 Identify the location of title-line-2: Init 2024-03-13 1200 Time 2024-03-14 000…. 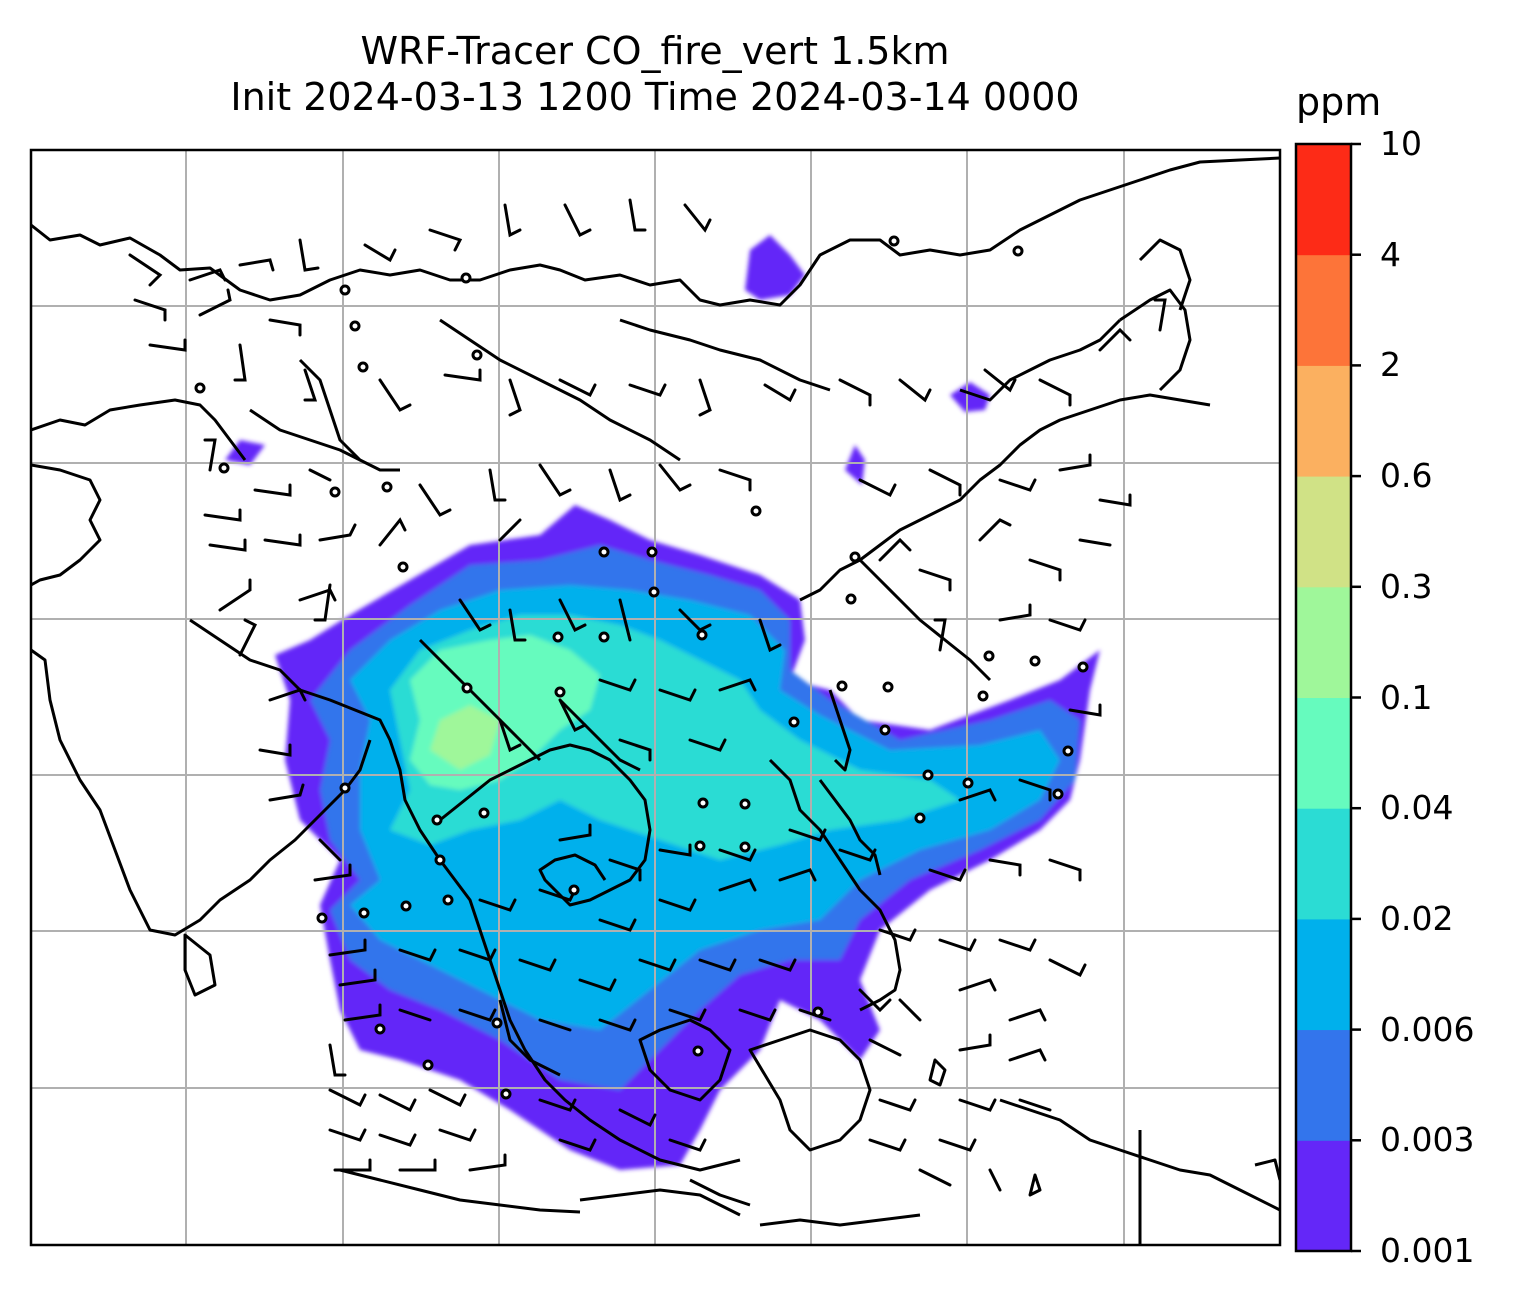
(655, 97).